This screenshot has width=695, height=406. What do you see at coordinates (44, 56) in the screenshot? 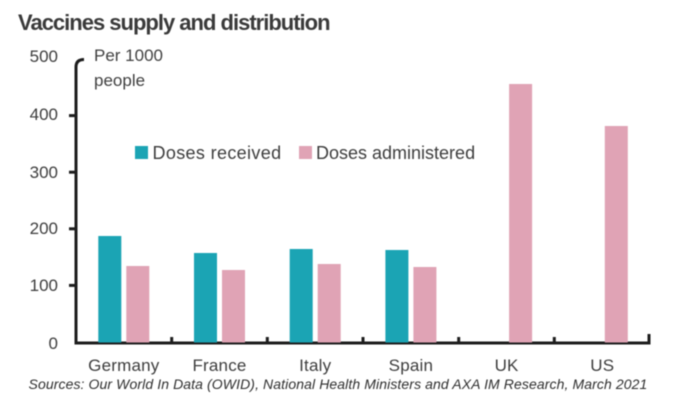
I see `svg-text: 500` at bounding box center [44, 56].